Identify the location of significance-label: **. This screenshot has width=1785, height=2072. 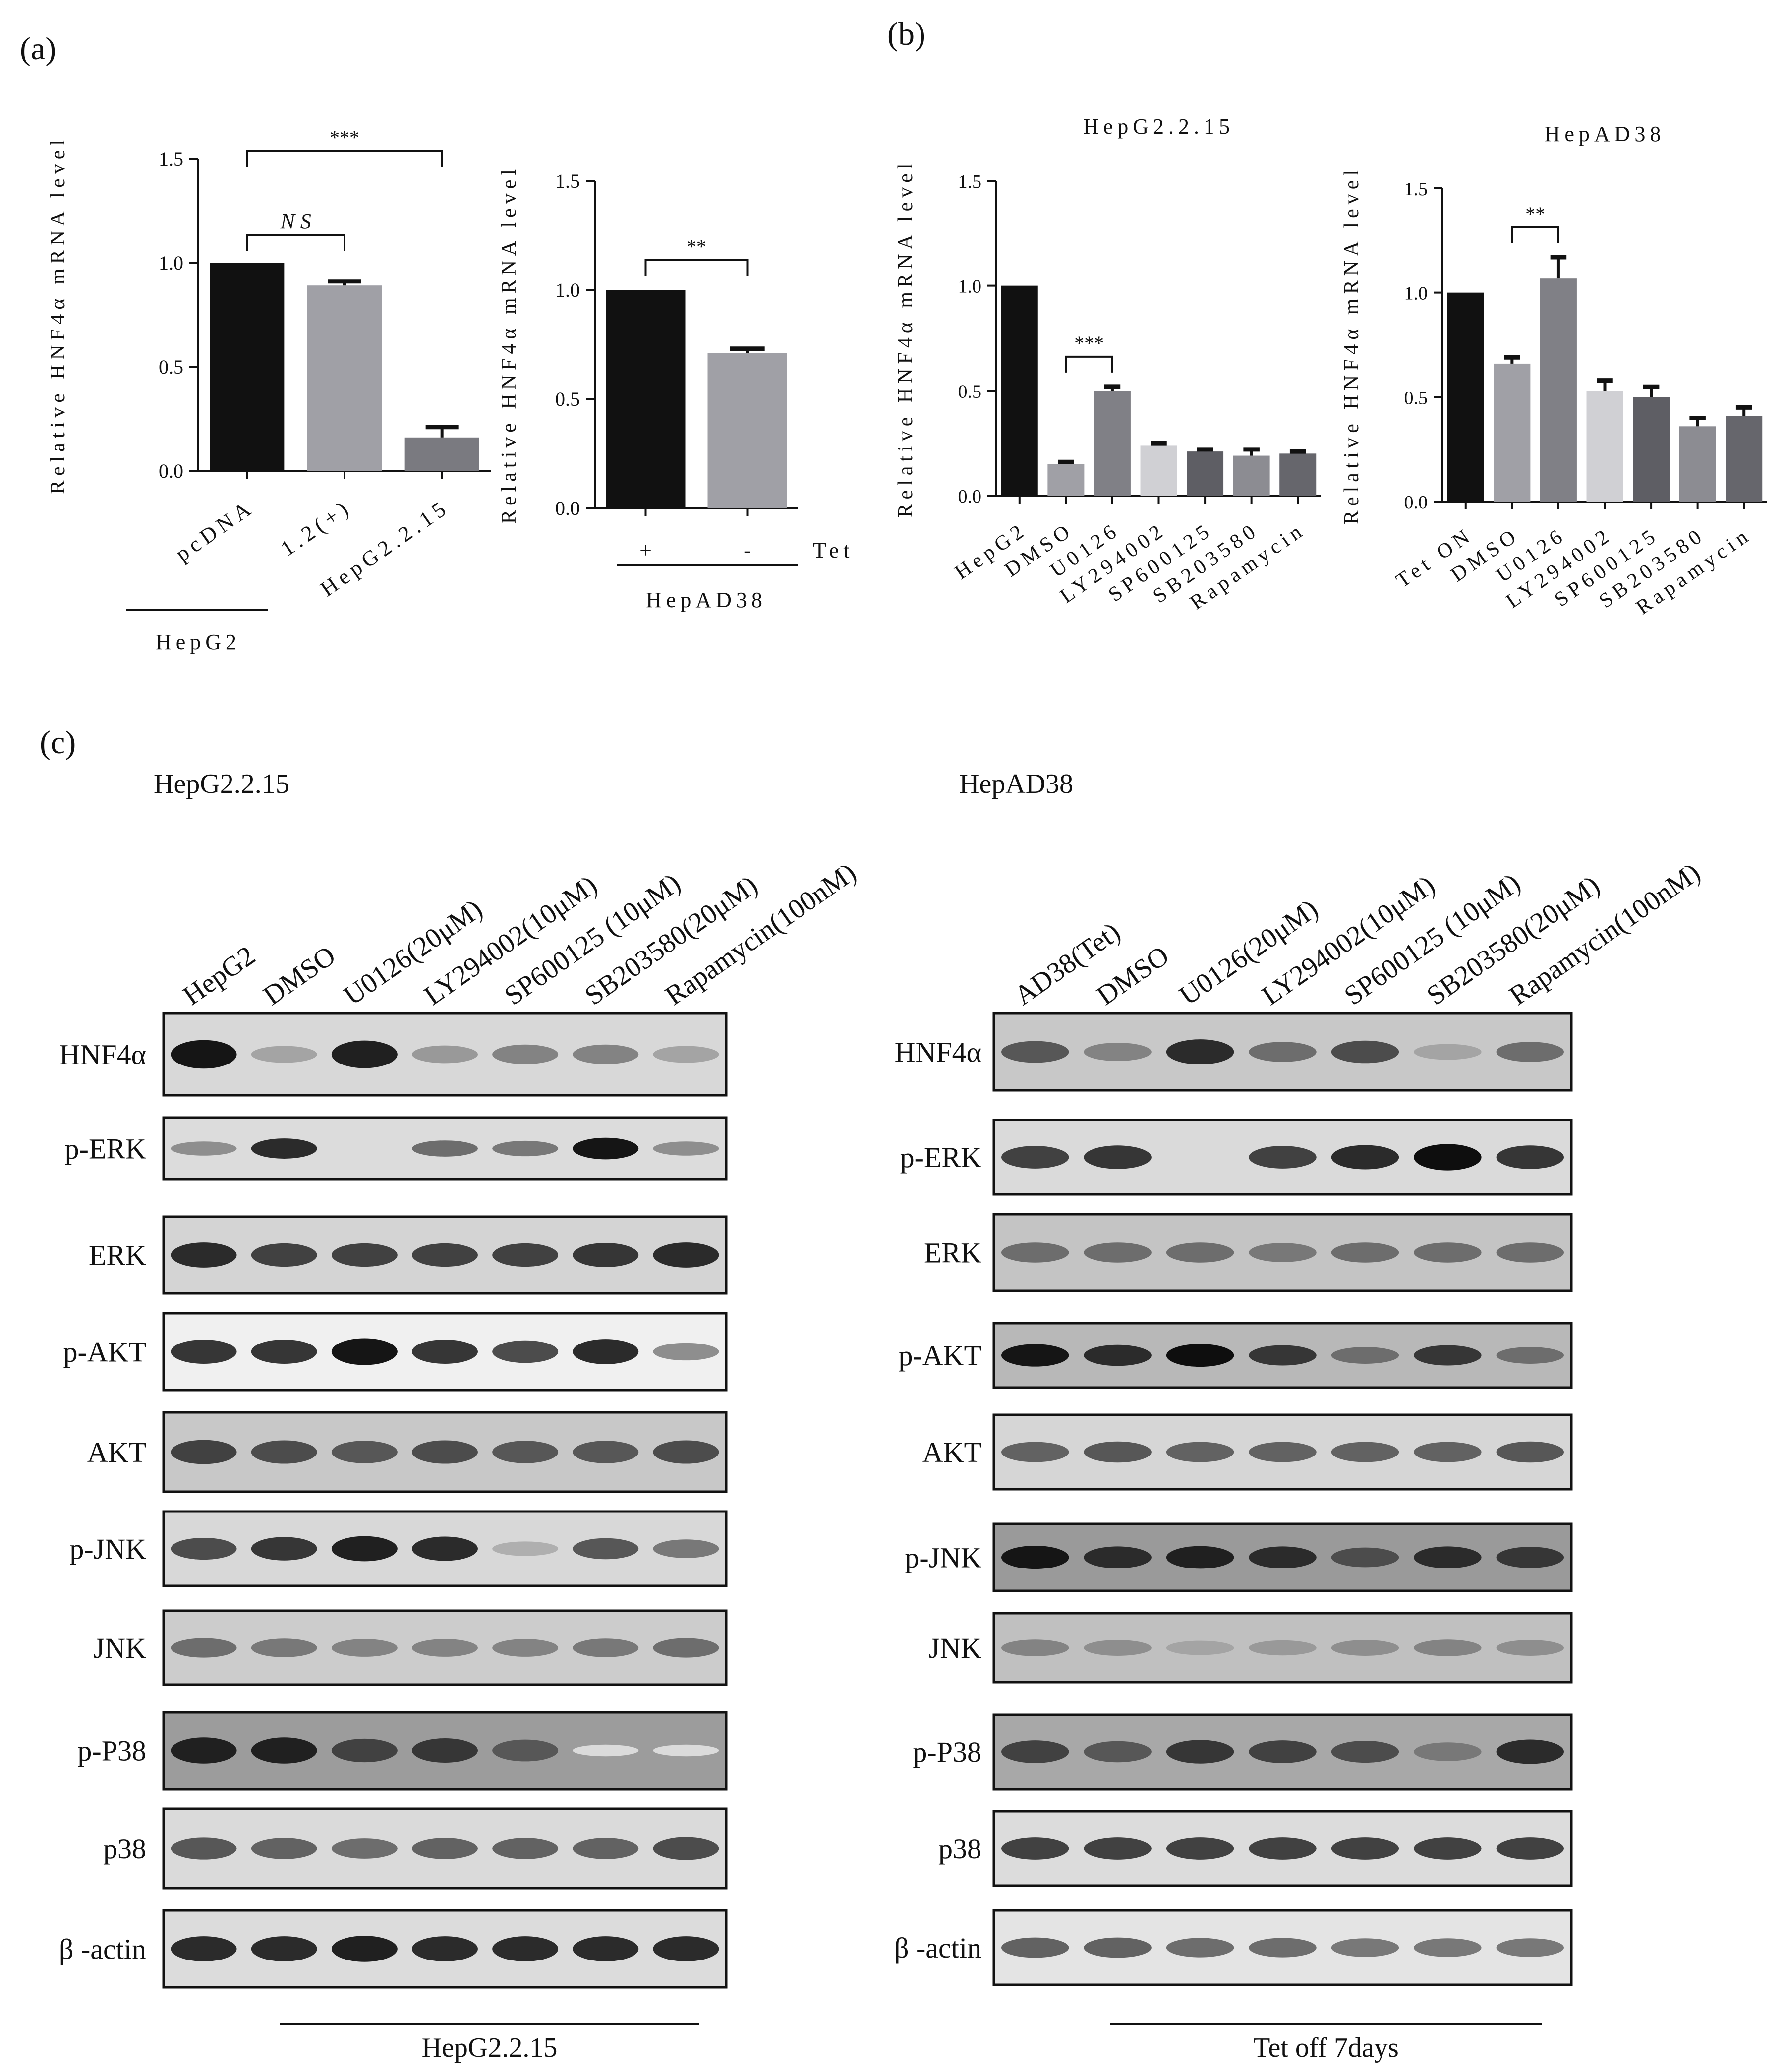
(1535, 214).